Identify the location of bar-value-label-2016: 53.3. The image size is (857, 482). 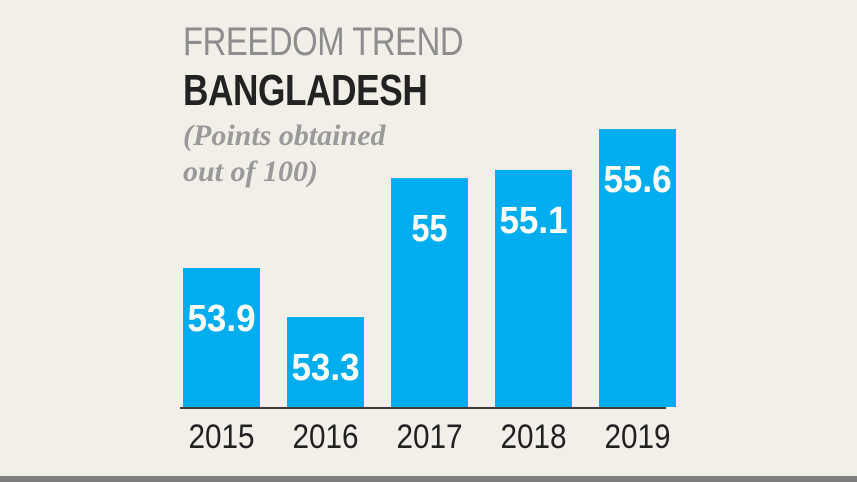
(326, 368).